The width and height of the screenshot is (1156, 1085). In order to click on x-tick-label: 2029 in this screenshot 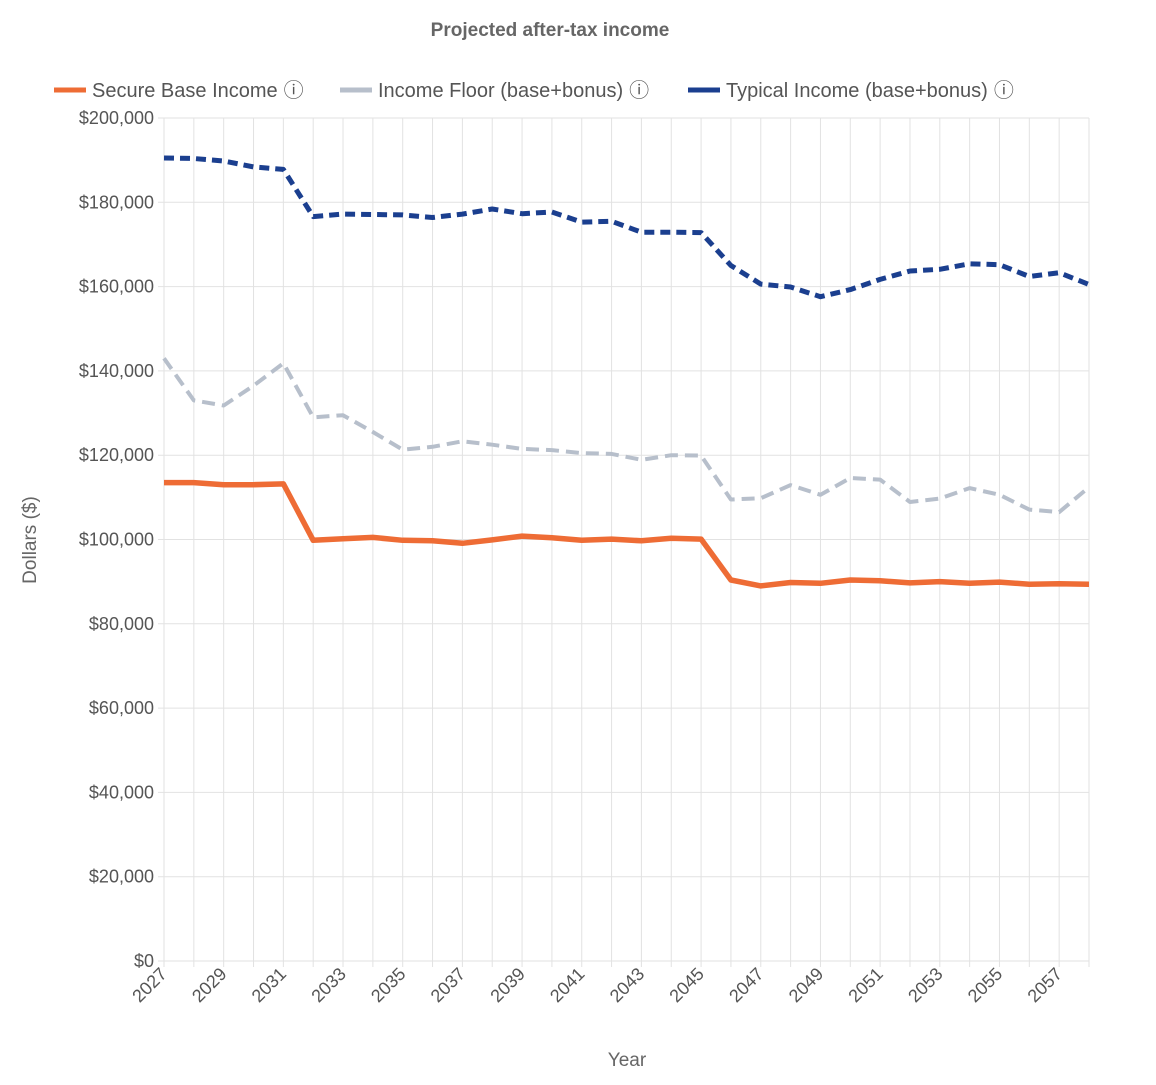, I will do `click(209, 985)`.